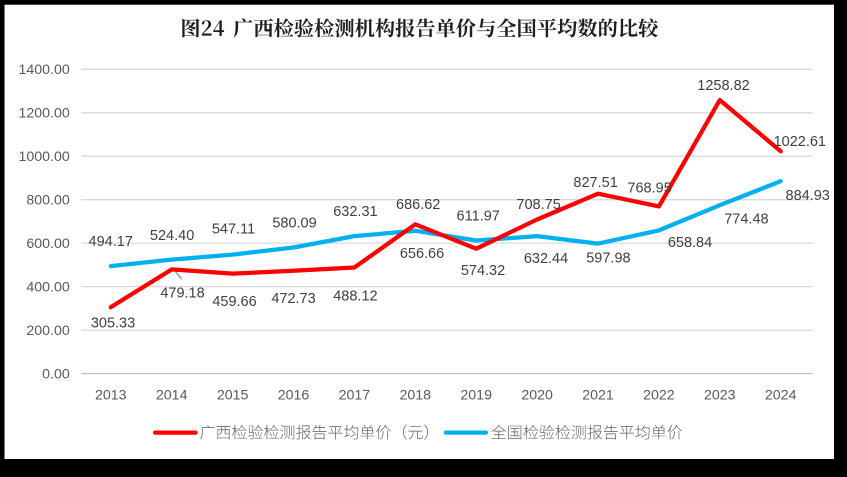 The height and width of the screenshot is (477, 847). I want to click on svg-text: 800.00, so click(48, 201).